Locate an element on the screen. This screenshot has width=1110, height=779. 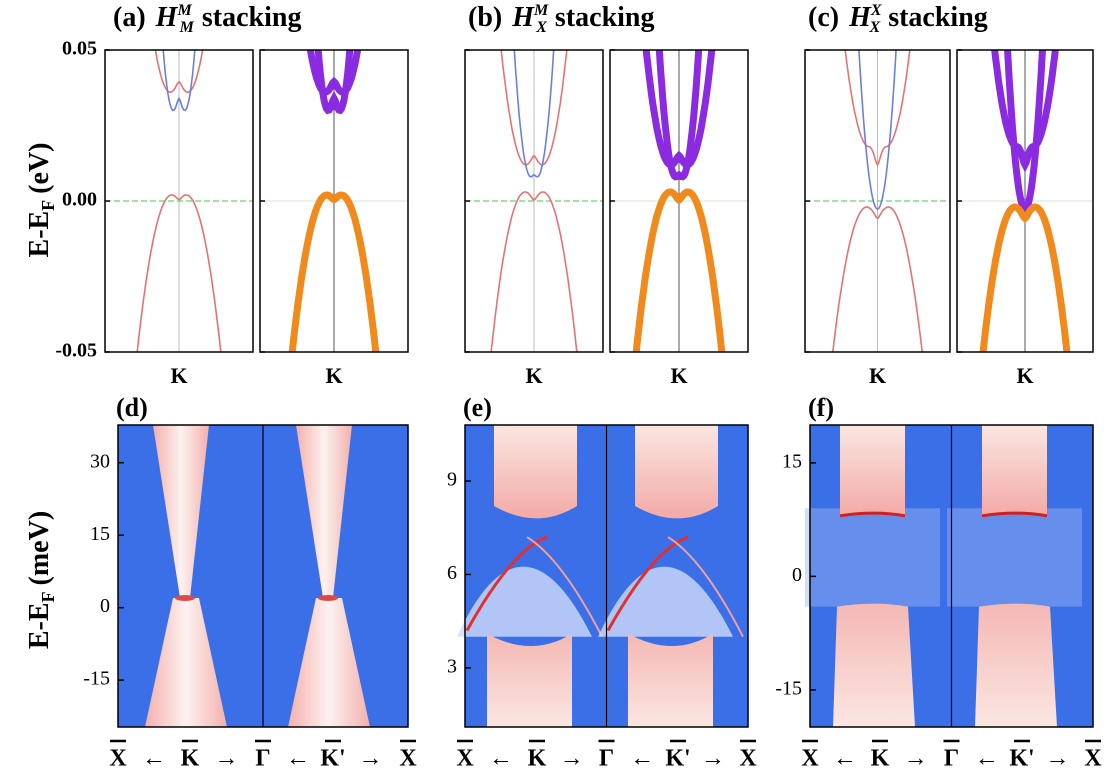
panel-label: (c) is located at coordinates (823, 17).